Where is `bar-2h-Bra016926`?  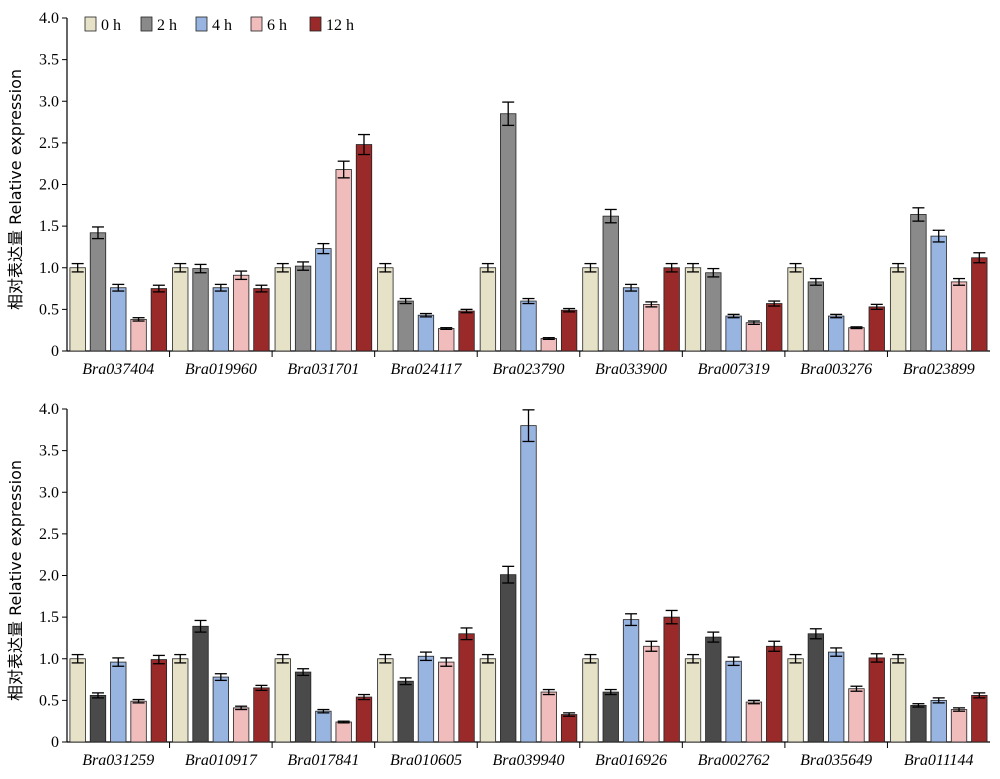 bar-2h-Bra016926 is located at coordinates (610, 717).